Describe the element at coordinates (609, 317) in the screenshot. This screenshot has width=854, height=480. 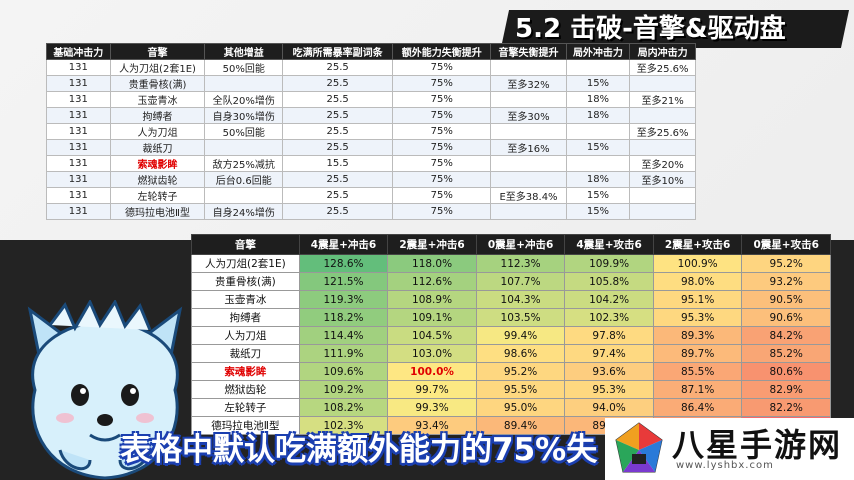
I see `damage-value-cell: 102.3%` at that location.